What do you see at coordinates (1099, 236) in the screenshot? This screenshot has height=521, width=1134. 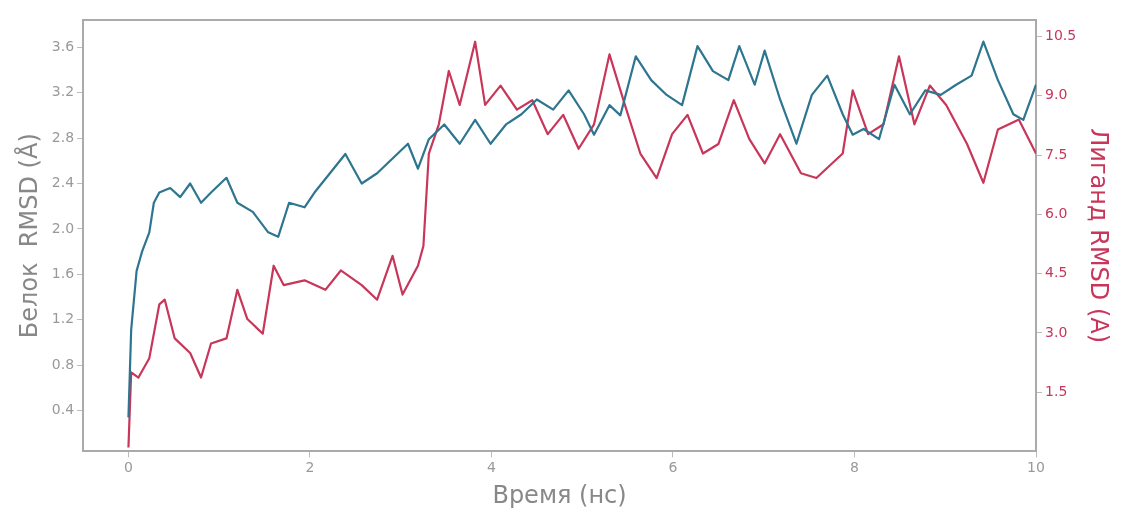 I see `y2-axis-title: Лиганд RMSD (A)` at bounding box center [1099, 236].